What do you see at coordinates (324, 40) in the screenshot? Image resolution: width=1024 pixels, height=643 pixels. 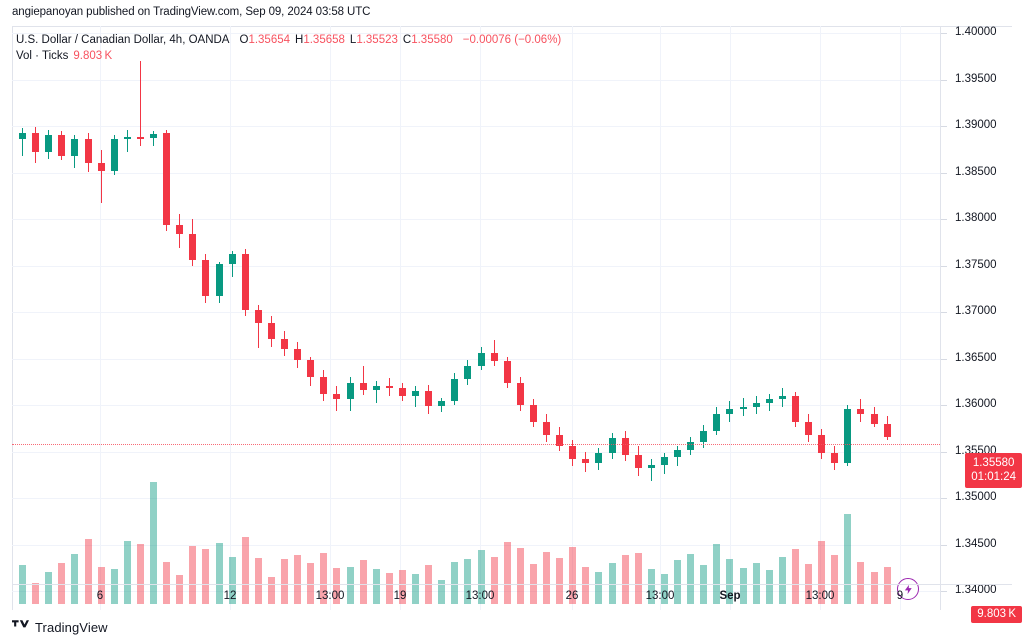 I see `legend-high-value: 1.35658` at bounding box center [324, 40].